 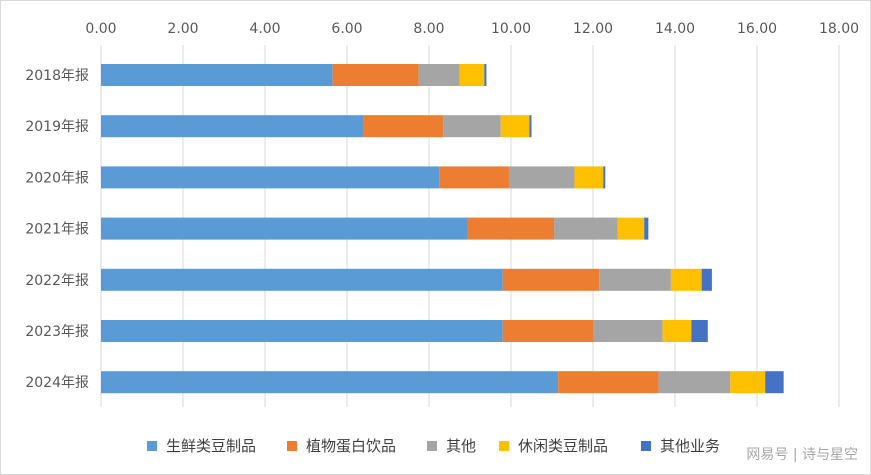 What do you see at coordinates (57, 76) in the screenshot?
I see `y-tick-label: 2018年报` at bounding box center [57, 76].